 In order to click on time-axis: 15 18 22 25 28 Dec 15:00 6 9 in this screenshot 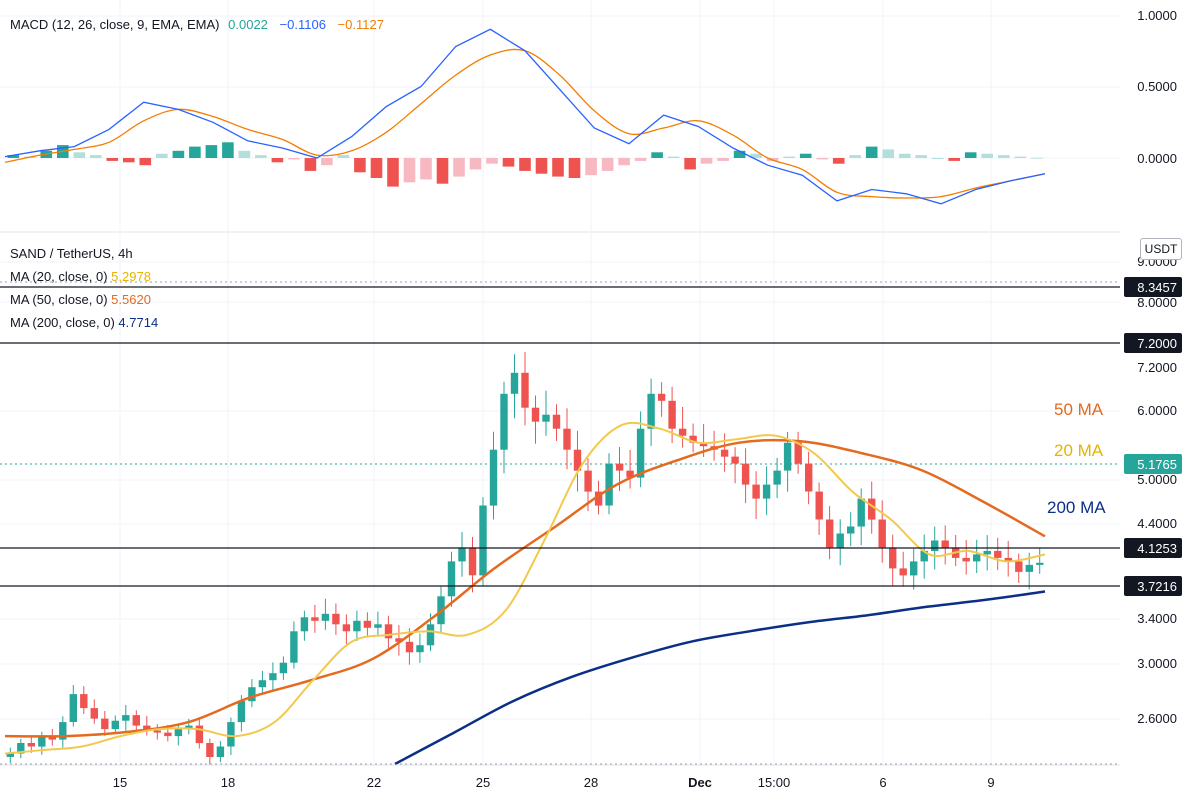, I will do `click(554, 782)`.